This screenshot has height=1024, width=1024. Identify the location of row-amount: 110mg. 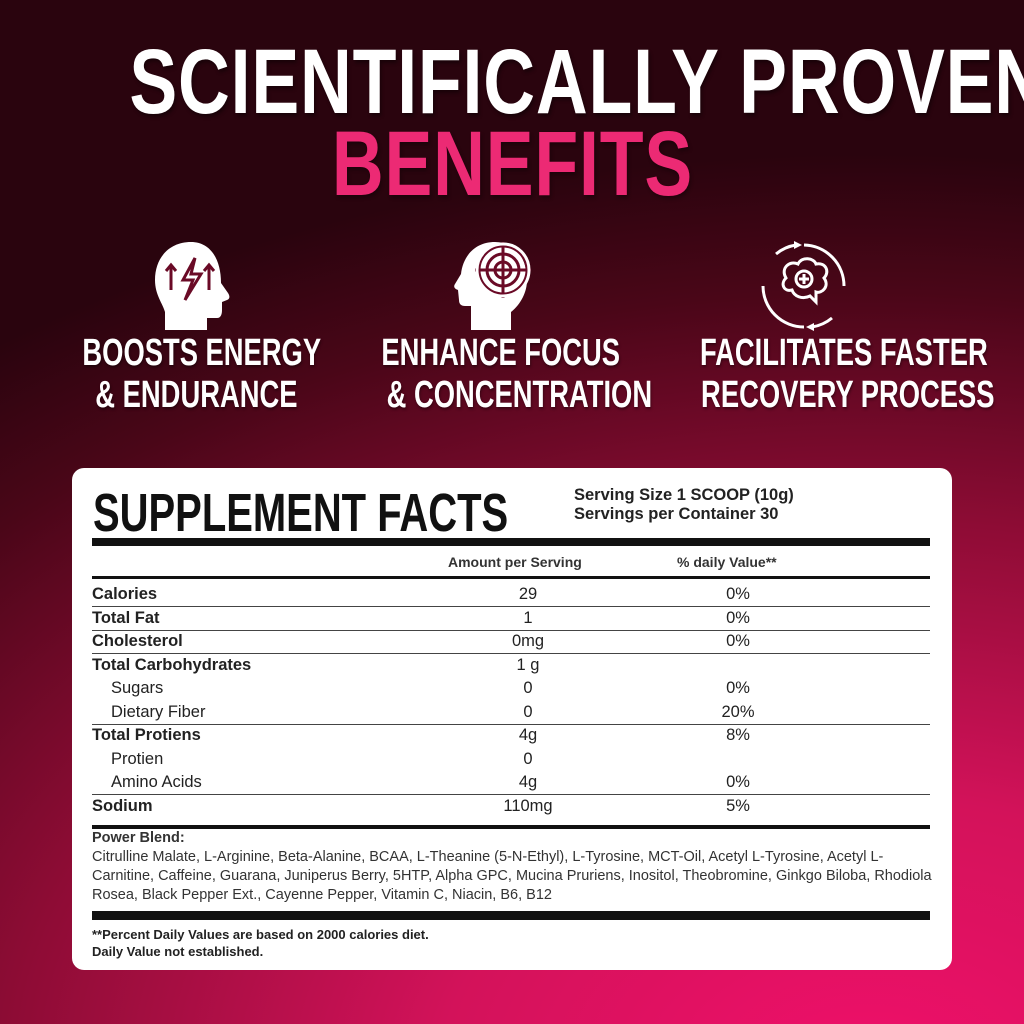
(528, 805).